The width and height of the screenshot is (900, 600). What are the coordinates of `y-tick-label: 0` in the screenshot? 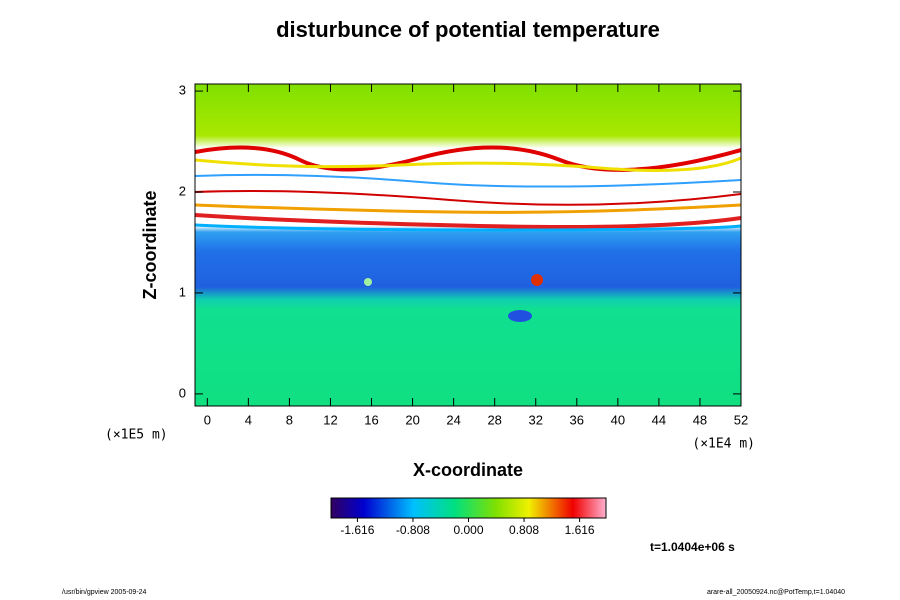 It's located at (182, 392).